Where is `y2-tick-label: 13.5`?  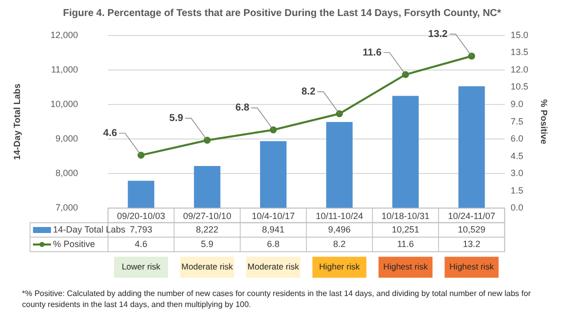 y2-tick-label: 13.5 is located at coordinates (519, 52).